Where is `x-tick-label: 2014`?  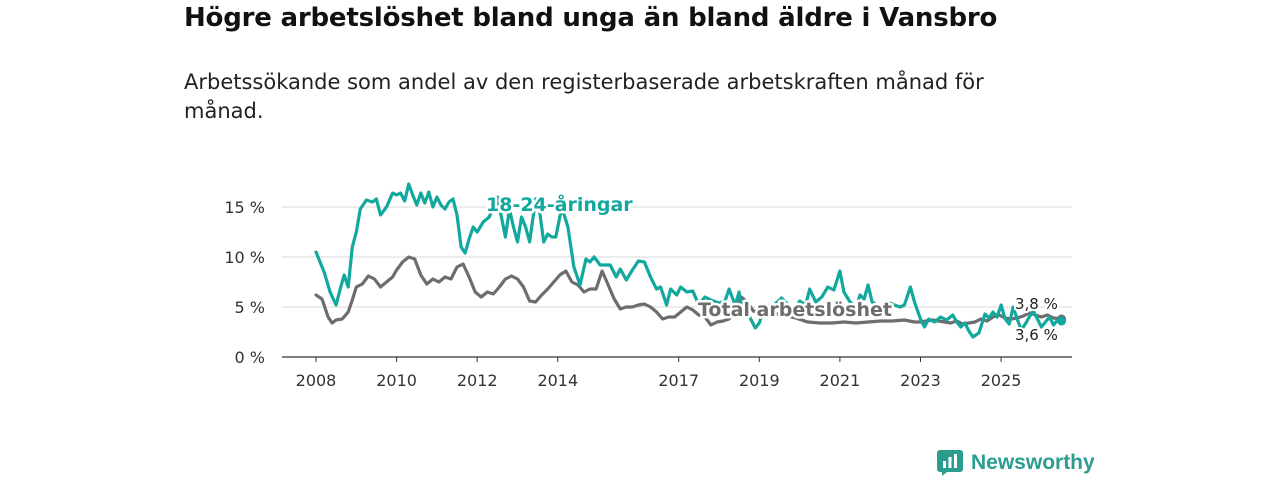
x-tick-label: 2014 is located at coordinates (557, 380).